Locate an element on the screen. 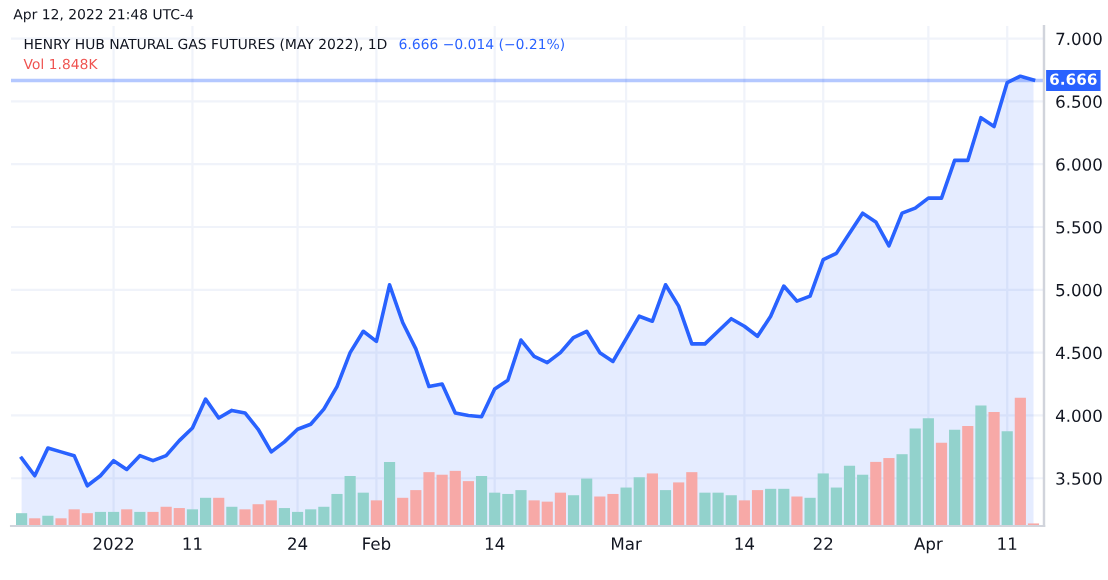  x-tick-label: 22 is located at coordinates (823, 543).